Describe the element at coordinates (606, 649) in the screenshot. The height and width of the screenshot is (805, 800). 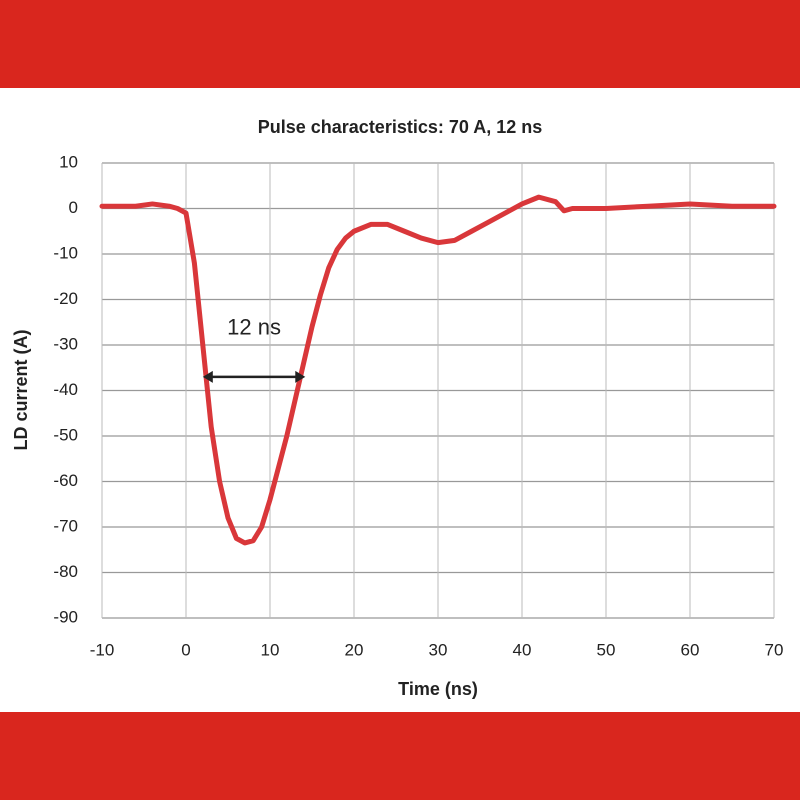
I see `x-tick-label: 50` at that location.